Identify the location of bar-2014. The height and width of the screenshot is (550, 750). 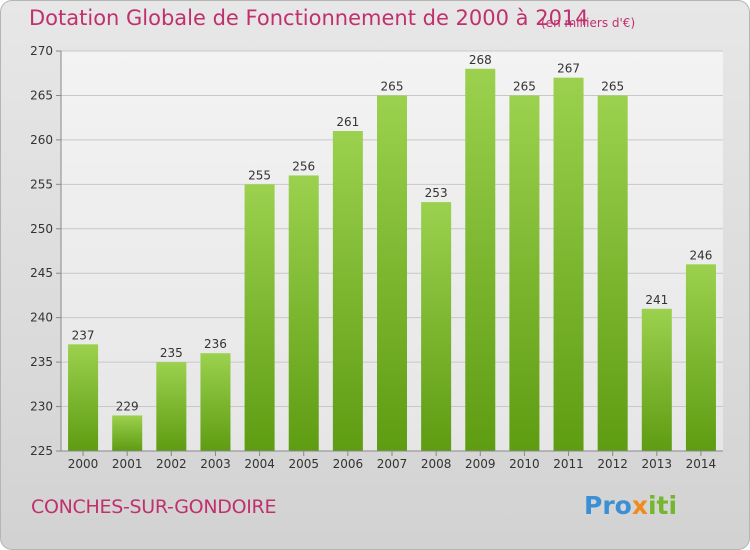
(700, 357).